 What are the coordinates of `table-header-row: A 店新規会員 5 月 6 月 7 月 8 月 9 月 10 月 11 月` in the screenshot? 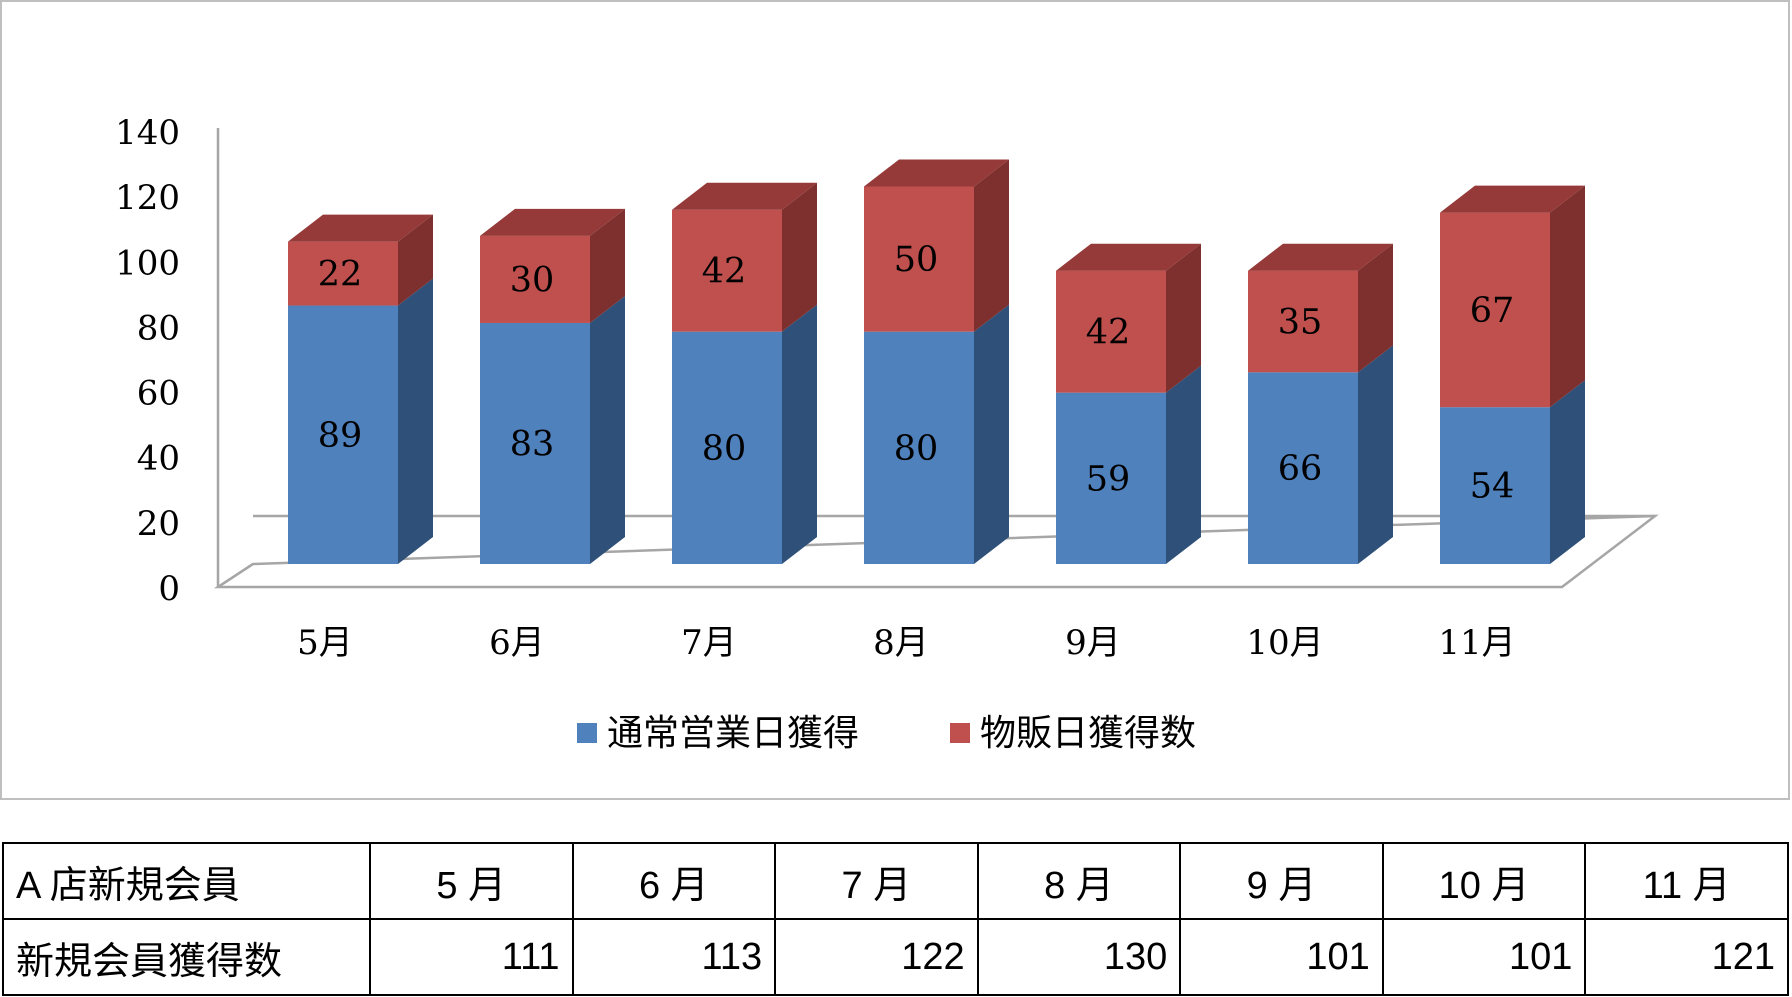 It's located at (895, 881).